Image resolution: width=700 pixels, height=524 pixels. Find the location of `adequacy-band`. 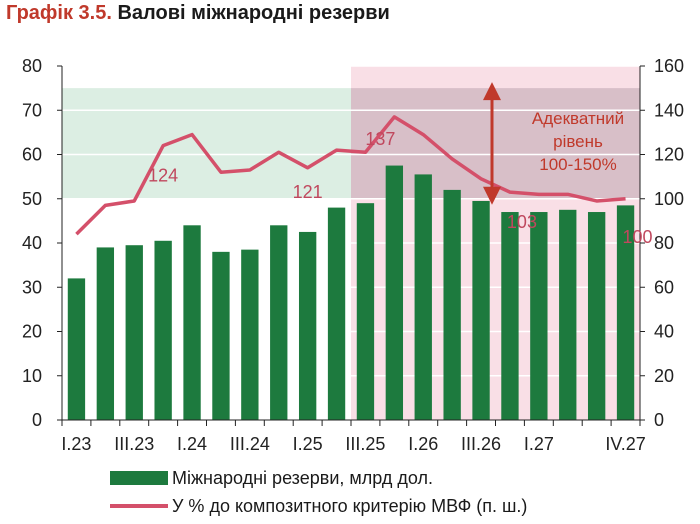

adequacy-band is located at coordinates (206, 143).